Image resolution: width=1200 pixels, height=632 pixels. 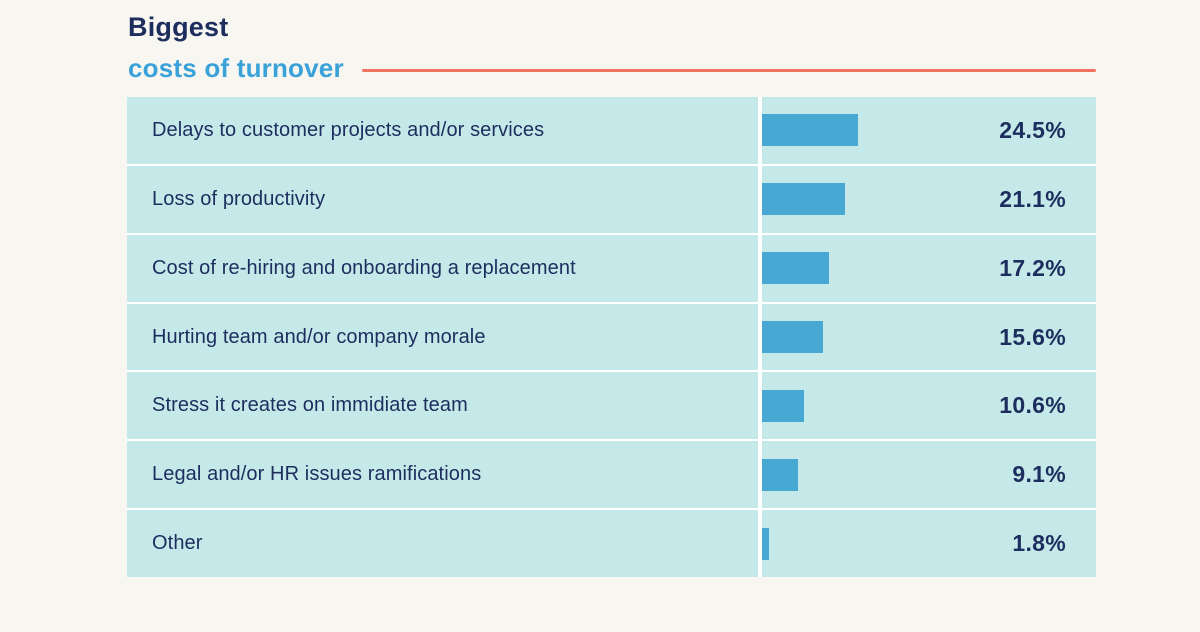 What do you see at coordinates (317, 474) in the screenshot?
I see `category-label: Legal and/or HR issues ramifications` at bounding box center [317, 474].